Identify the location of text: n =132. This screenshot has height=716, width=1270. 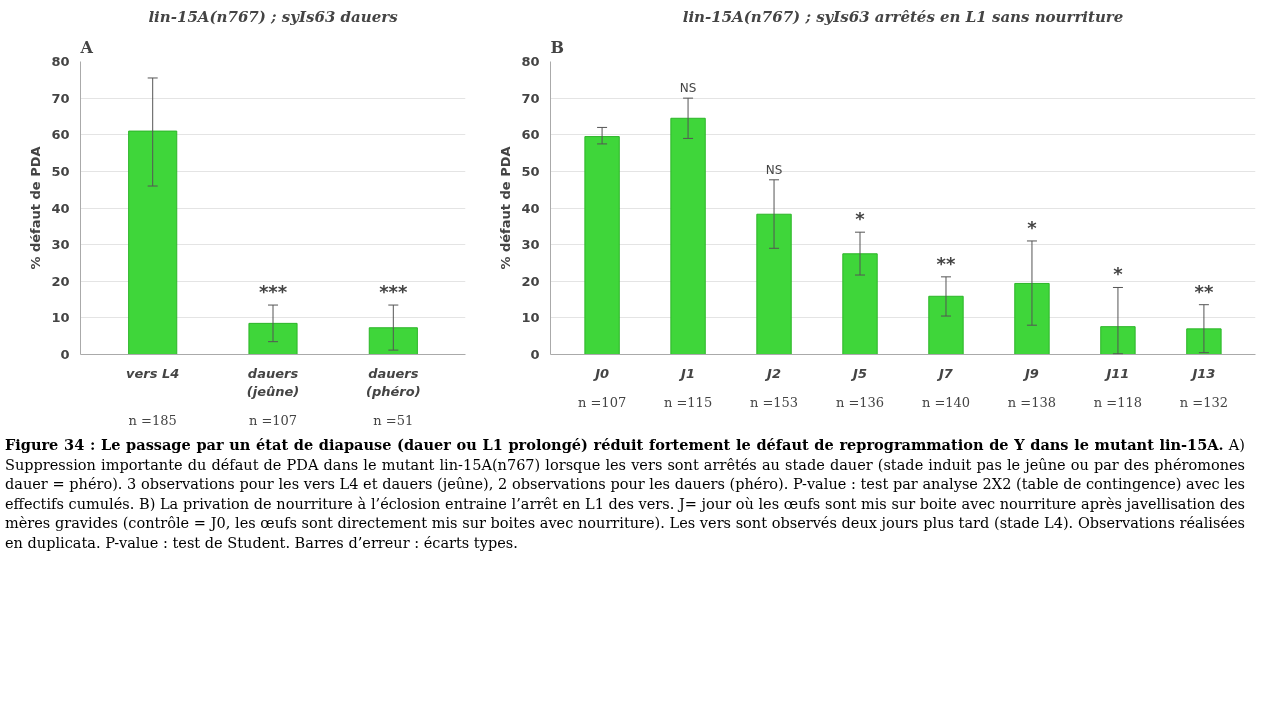
(1204, 402).